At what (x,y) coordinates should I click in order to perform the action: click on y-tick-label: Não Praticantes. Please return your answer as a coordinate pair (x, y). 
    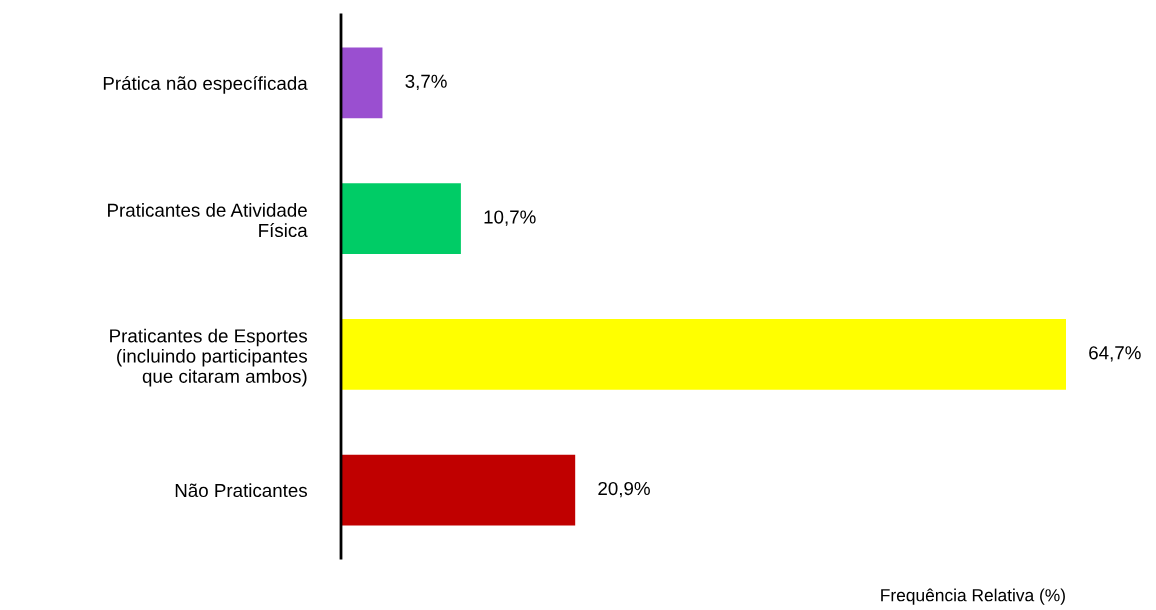
    Looking at the image, I should click on (241, 490).